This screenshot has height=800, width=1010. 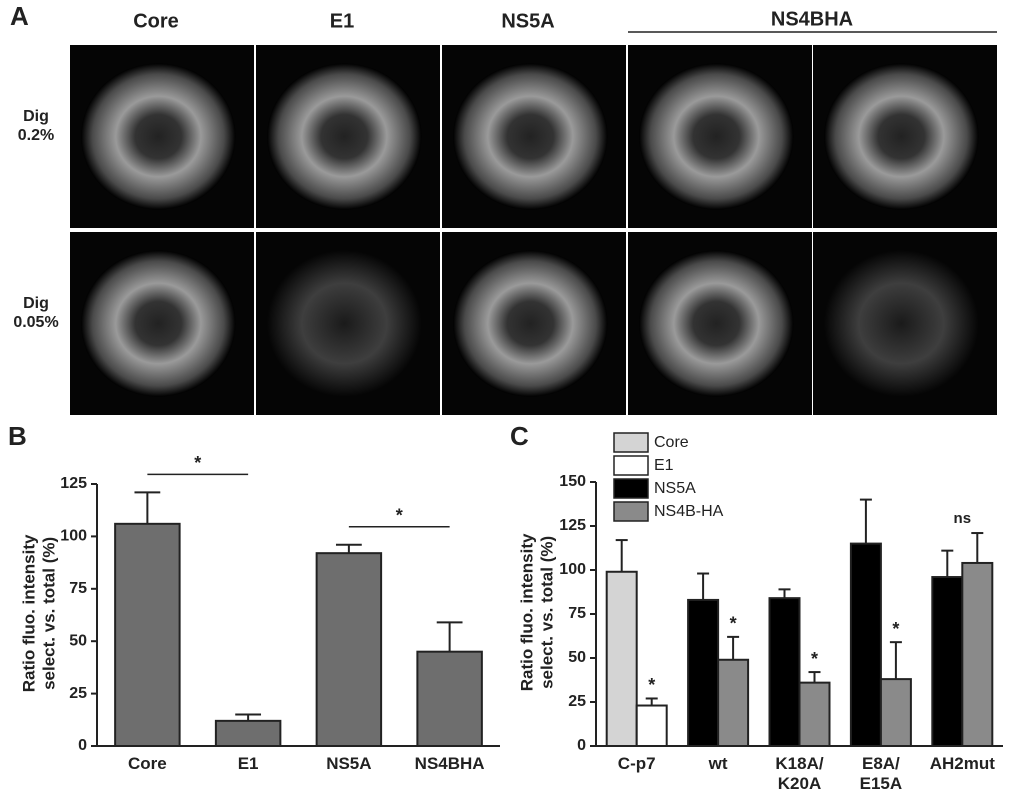 What do you see at coordinates (349, 763) in the screenshot?
I see `x-tick-label: NS5A` at bounding box center [349, 763].